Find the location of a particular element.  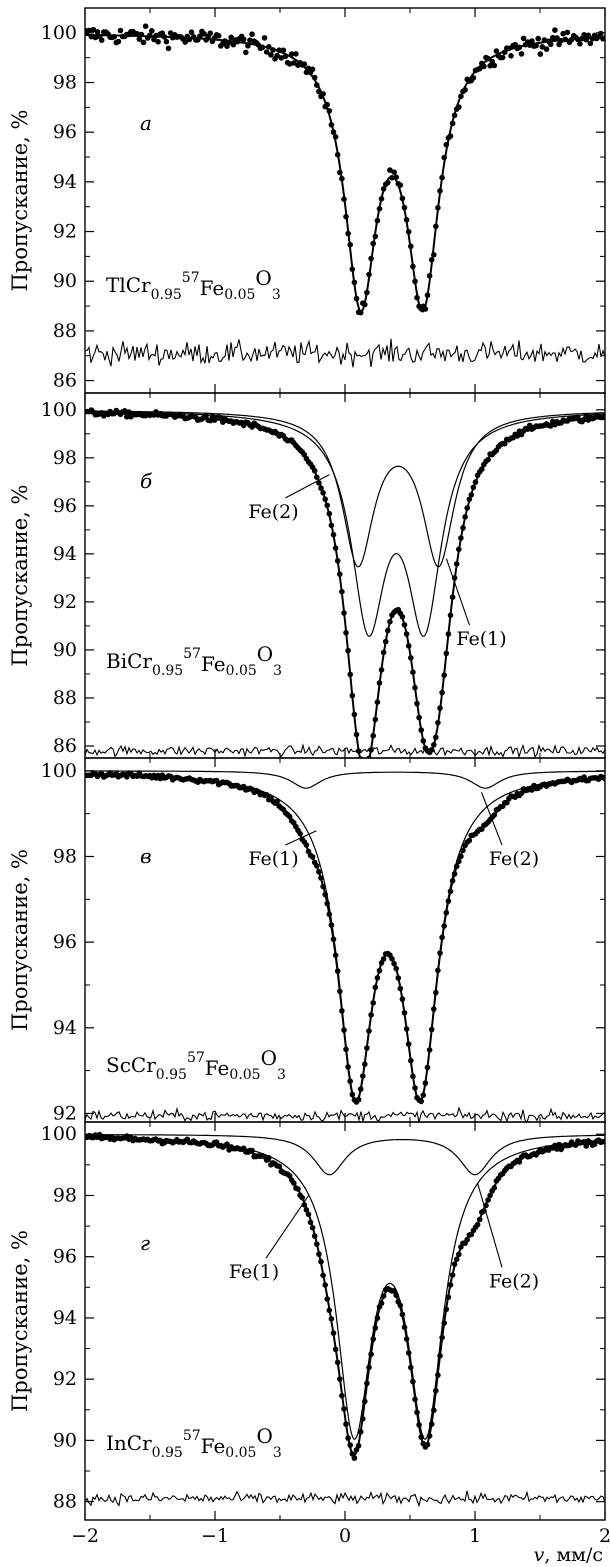

sample-formula-part: 0.95 is located at coordinates (167, 1453).